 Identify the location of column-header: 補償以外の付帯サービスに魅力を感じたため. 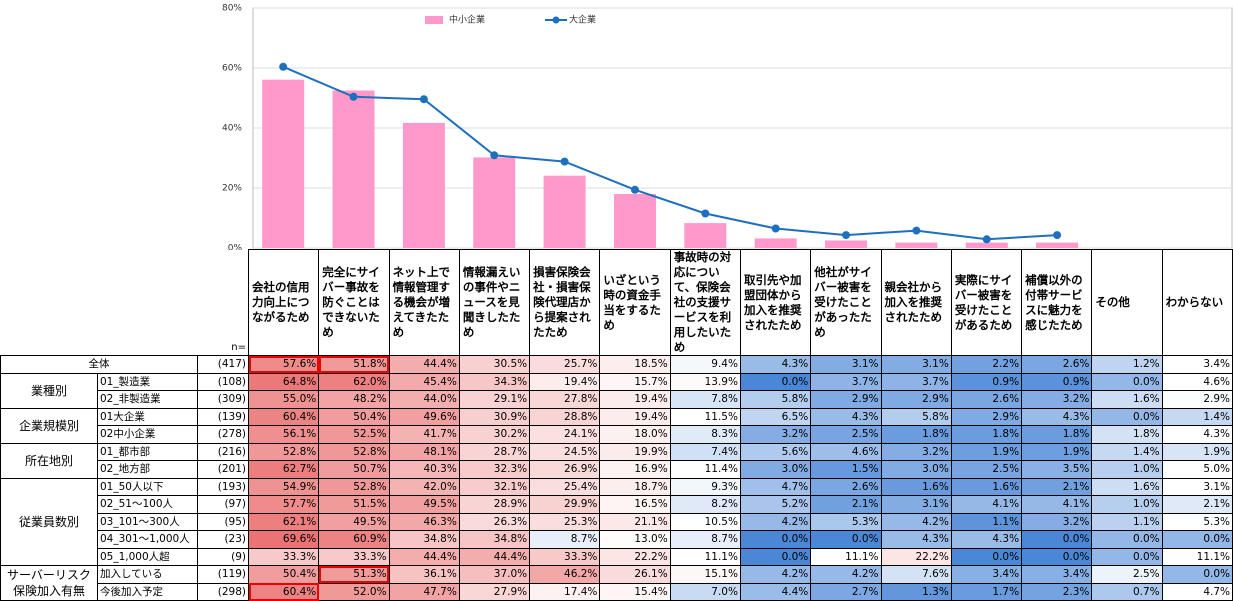
(1057, 302).